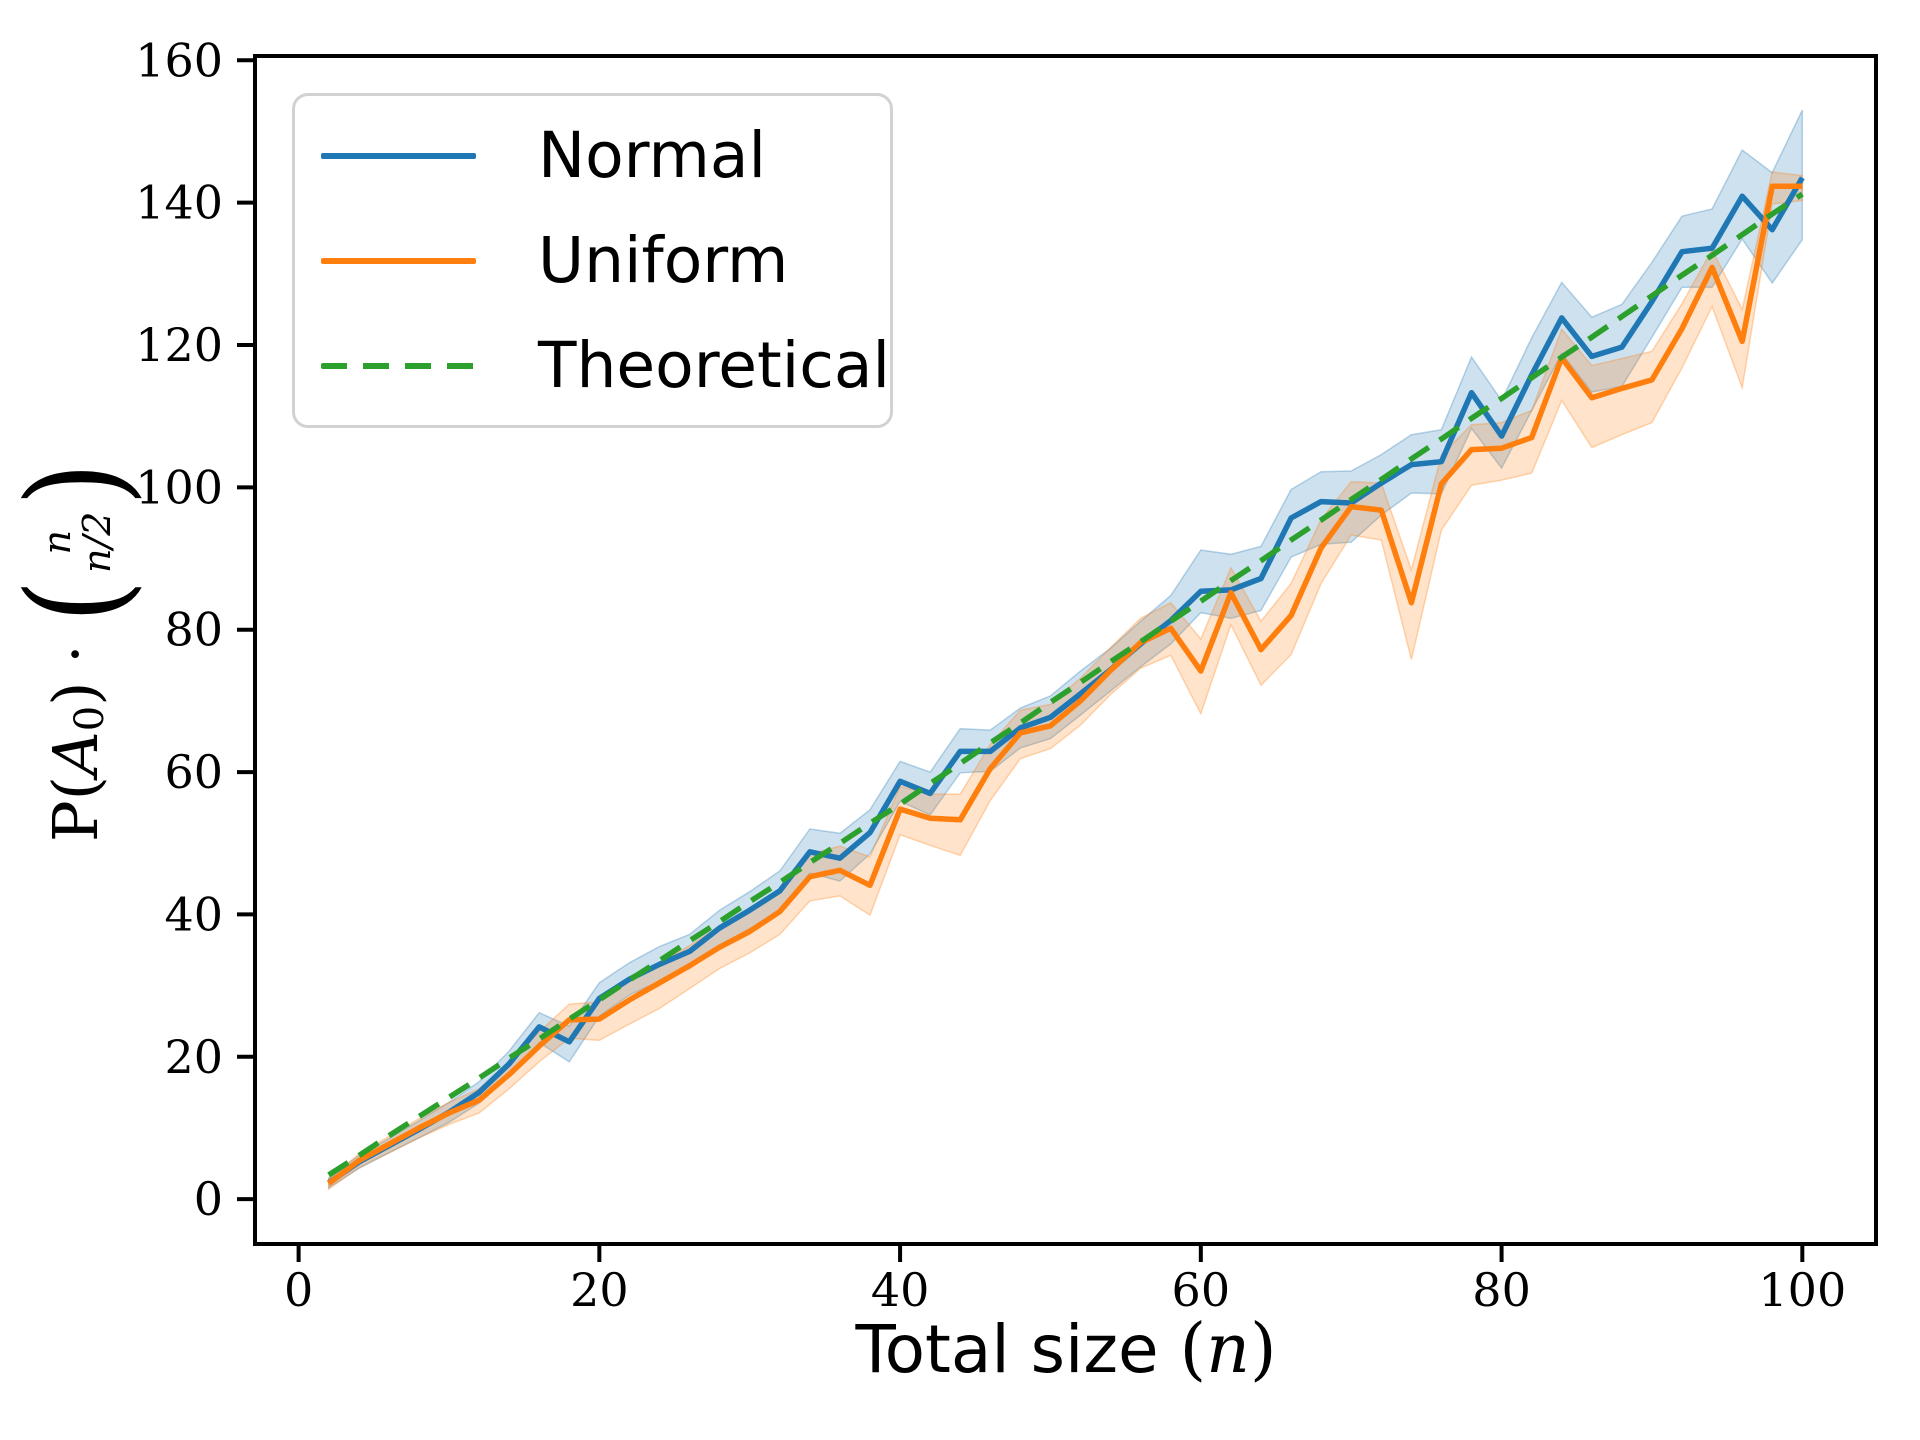  I want to click on binom-top: n, so click(57, 542).